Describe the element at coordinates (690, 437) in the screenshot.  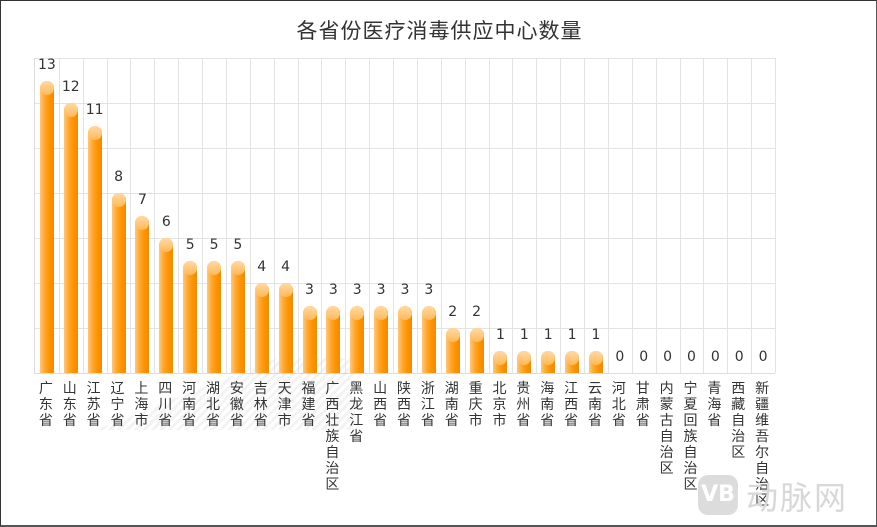
I see `x-tick-label: 宁夏回族自治区` at that location.